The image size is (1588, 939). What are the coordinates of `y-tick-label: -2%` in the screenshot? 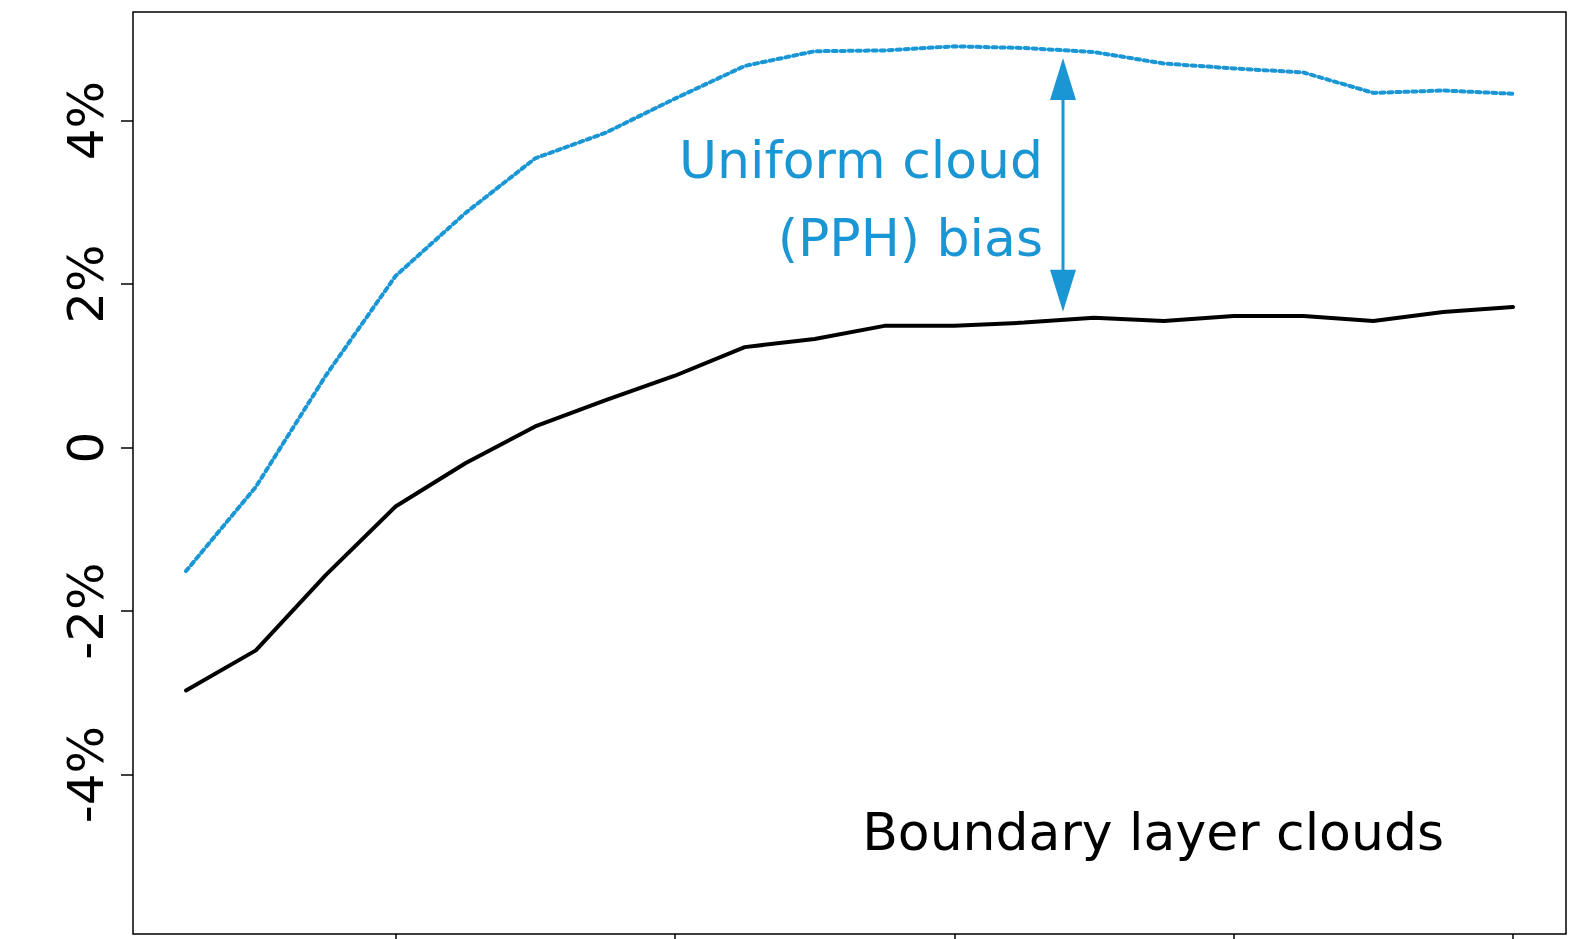 It's located at (86, 611).